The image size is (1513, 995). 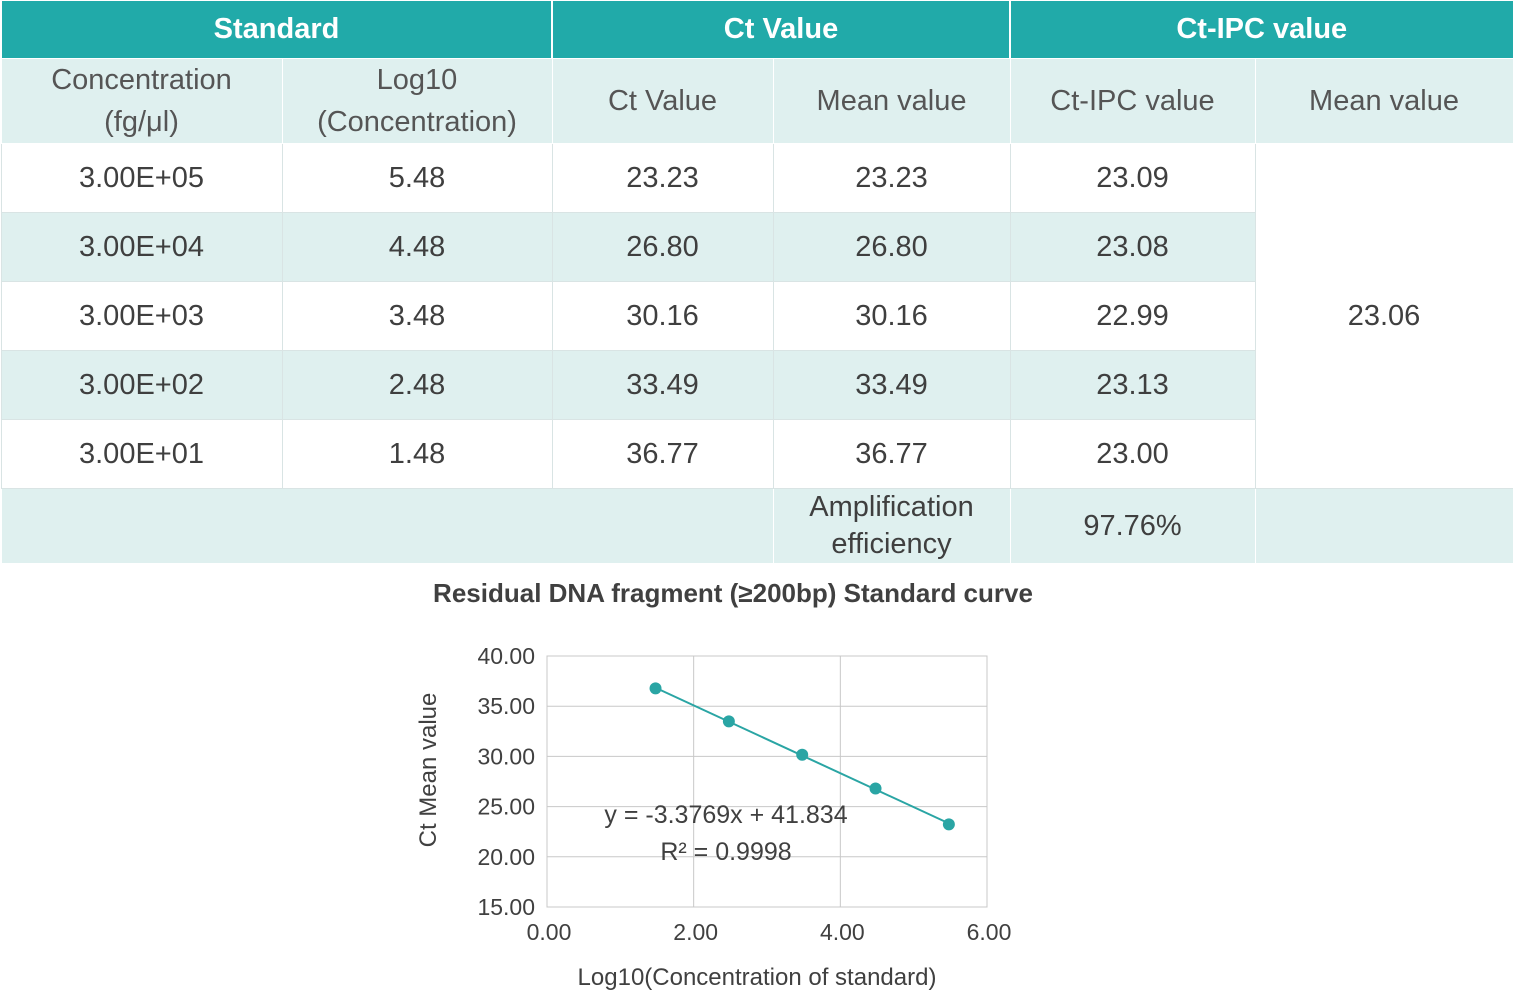 I want to click on x-tick-label: 2.00, so click(x=695, y=932).